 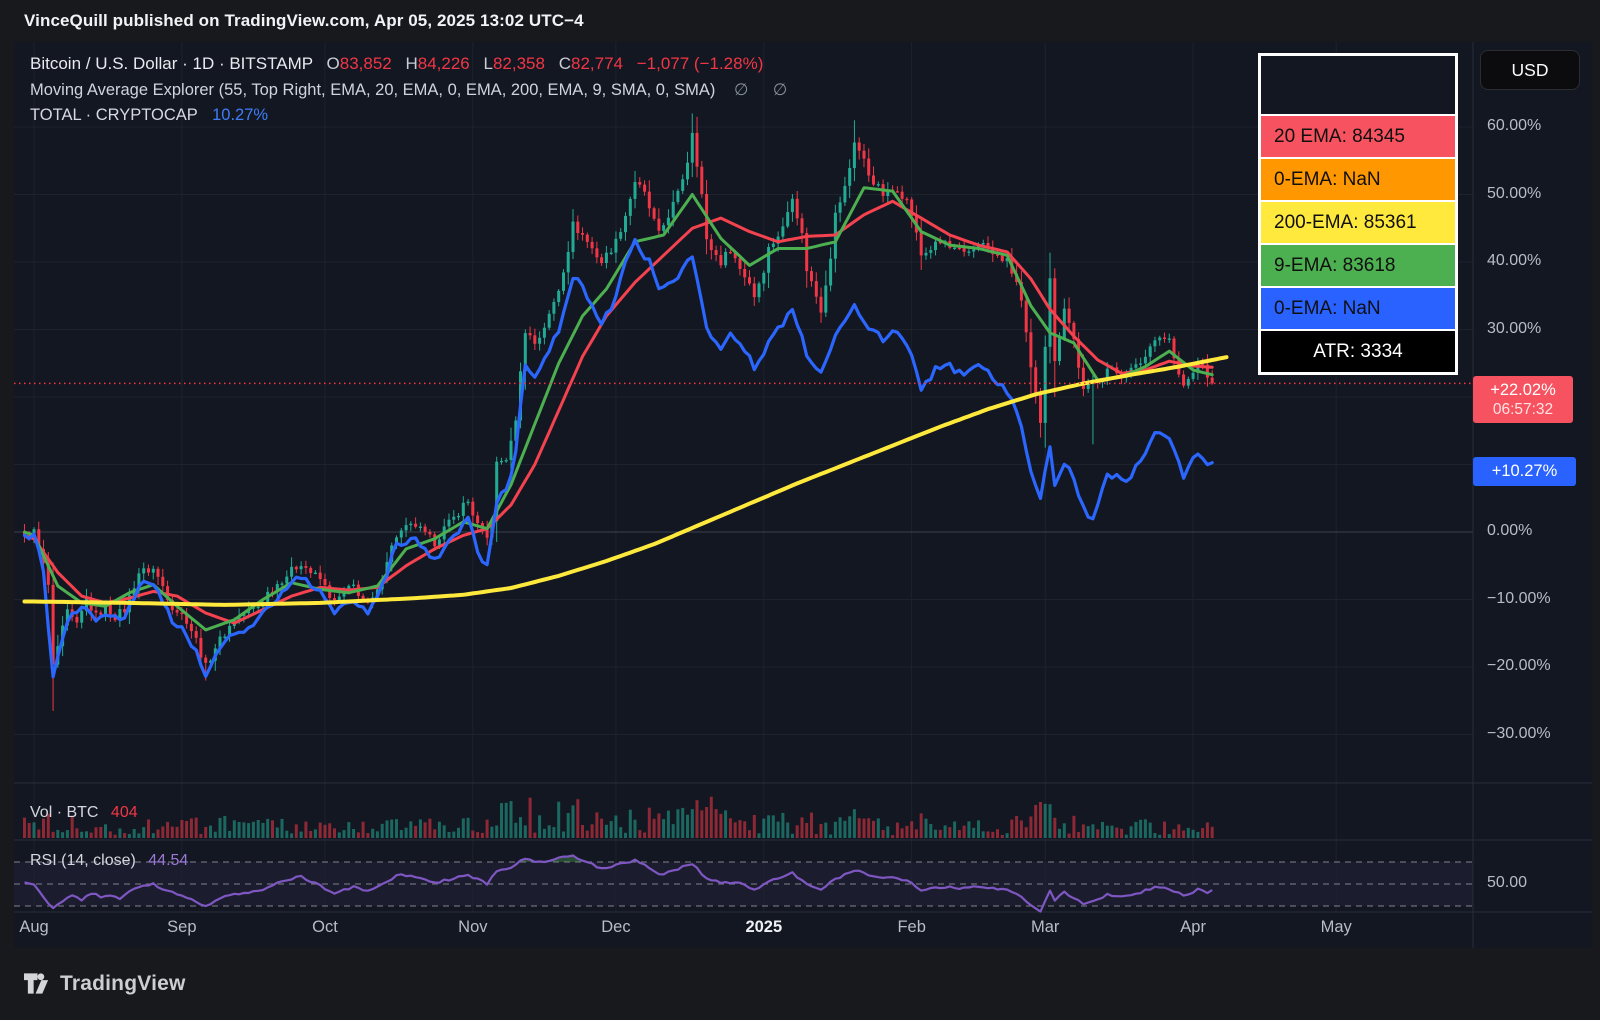 What do you see at coordinates (1514, 125) in the screenshot?
I see `y-axis-label: 60.00%` at bounding box center [1514, 125].